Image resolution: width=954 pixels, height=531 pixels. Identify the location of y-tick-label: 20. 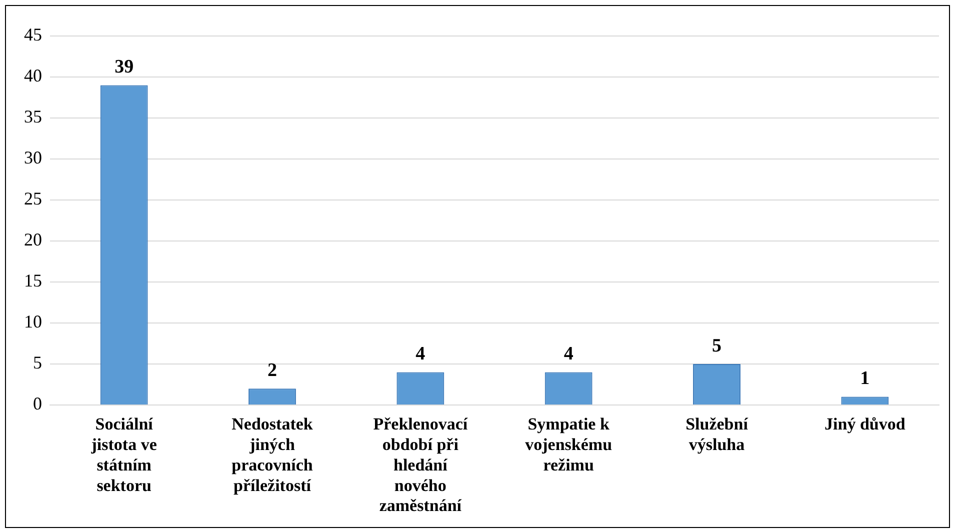
(33, 240).